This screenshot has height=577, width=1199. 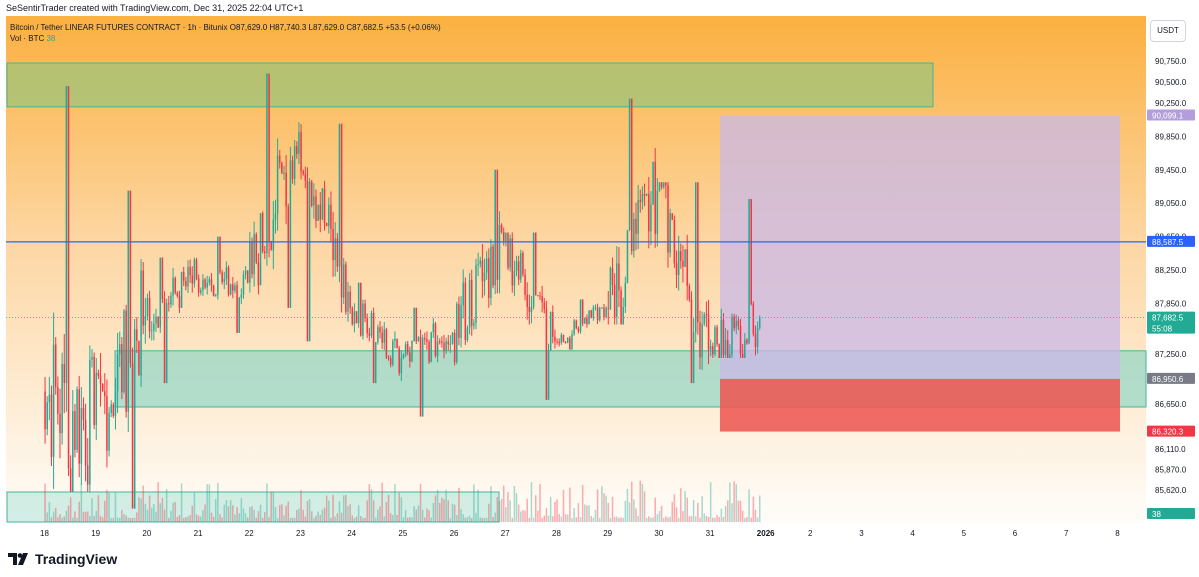 What do you see at coordinates (1168, 31) in the screenshot?
I see `currency-button: USDT` at bounding box center [1168, 31].